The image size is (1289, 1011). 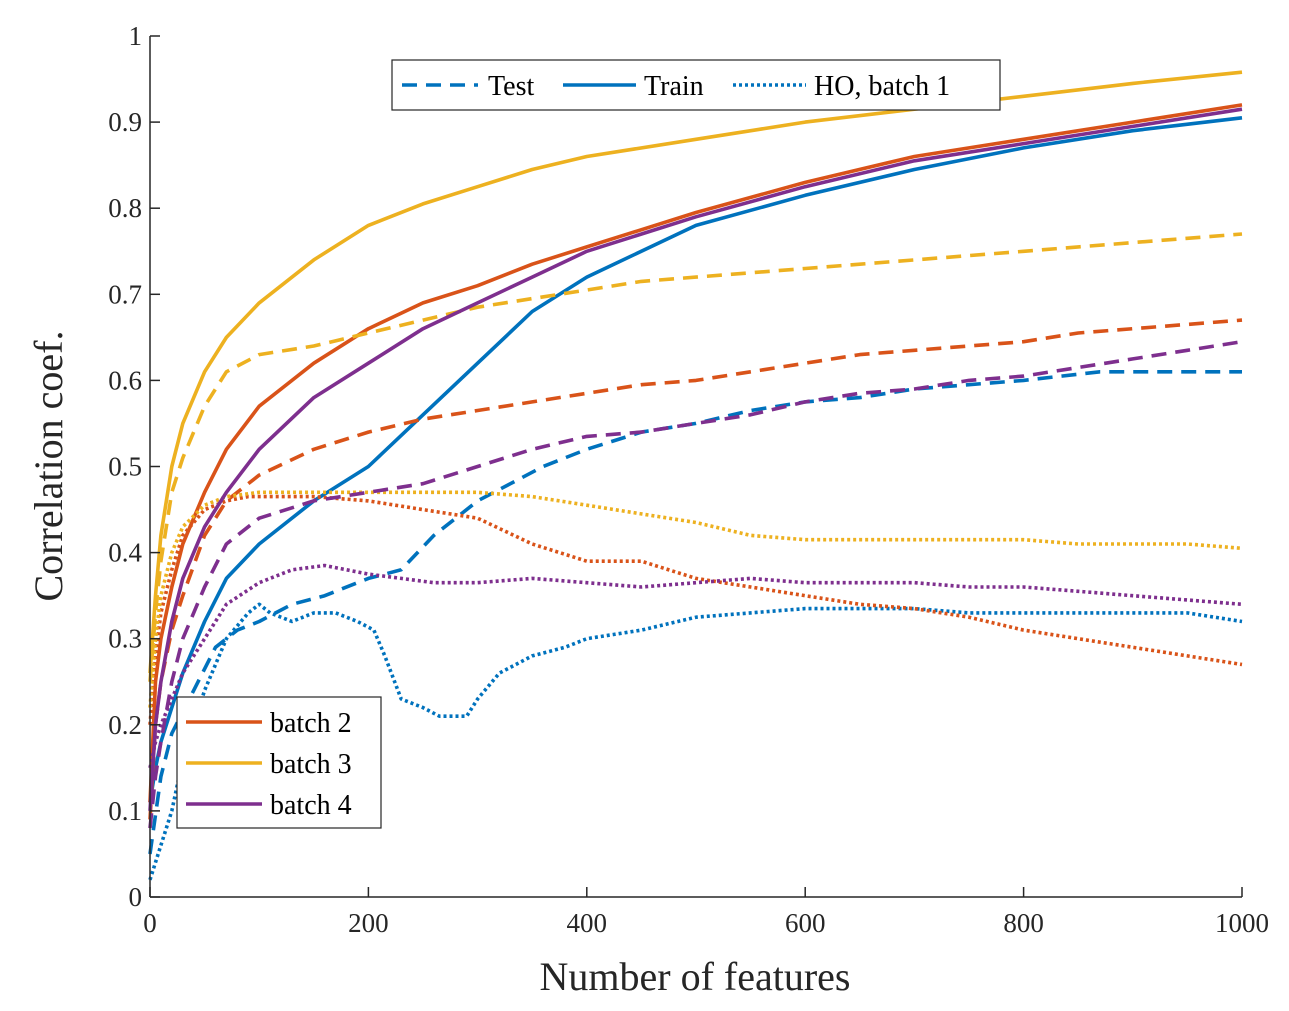 What do you see at coordinates (125, 208) in the screenshot?
I see `y-tick-label: 0.8` at bounding box center [125, 208].